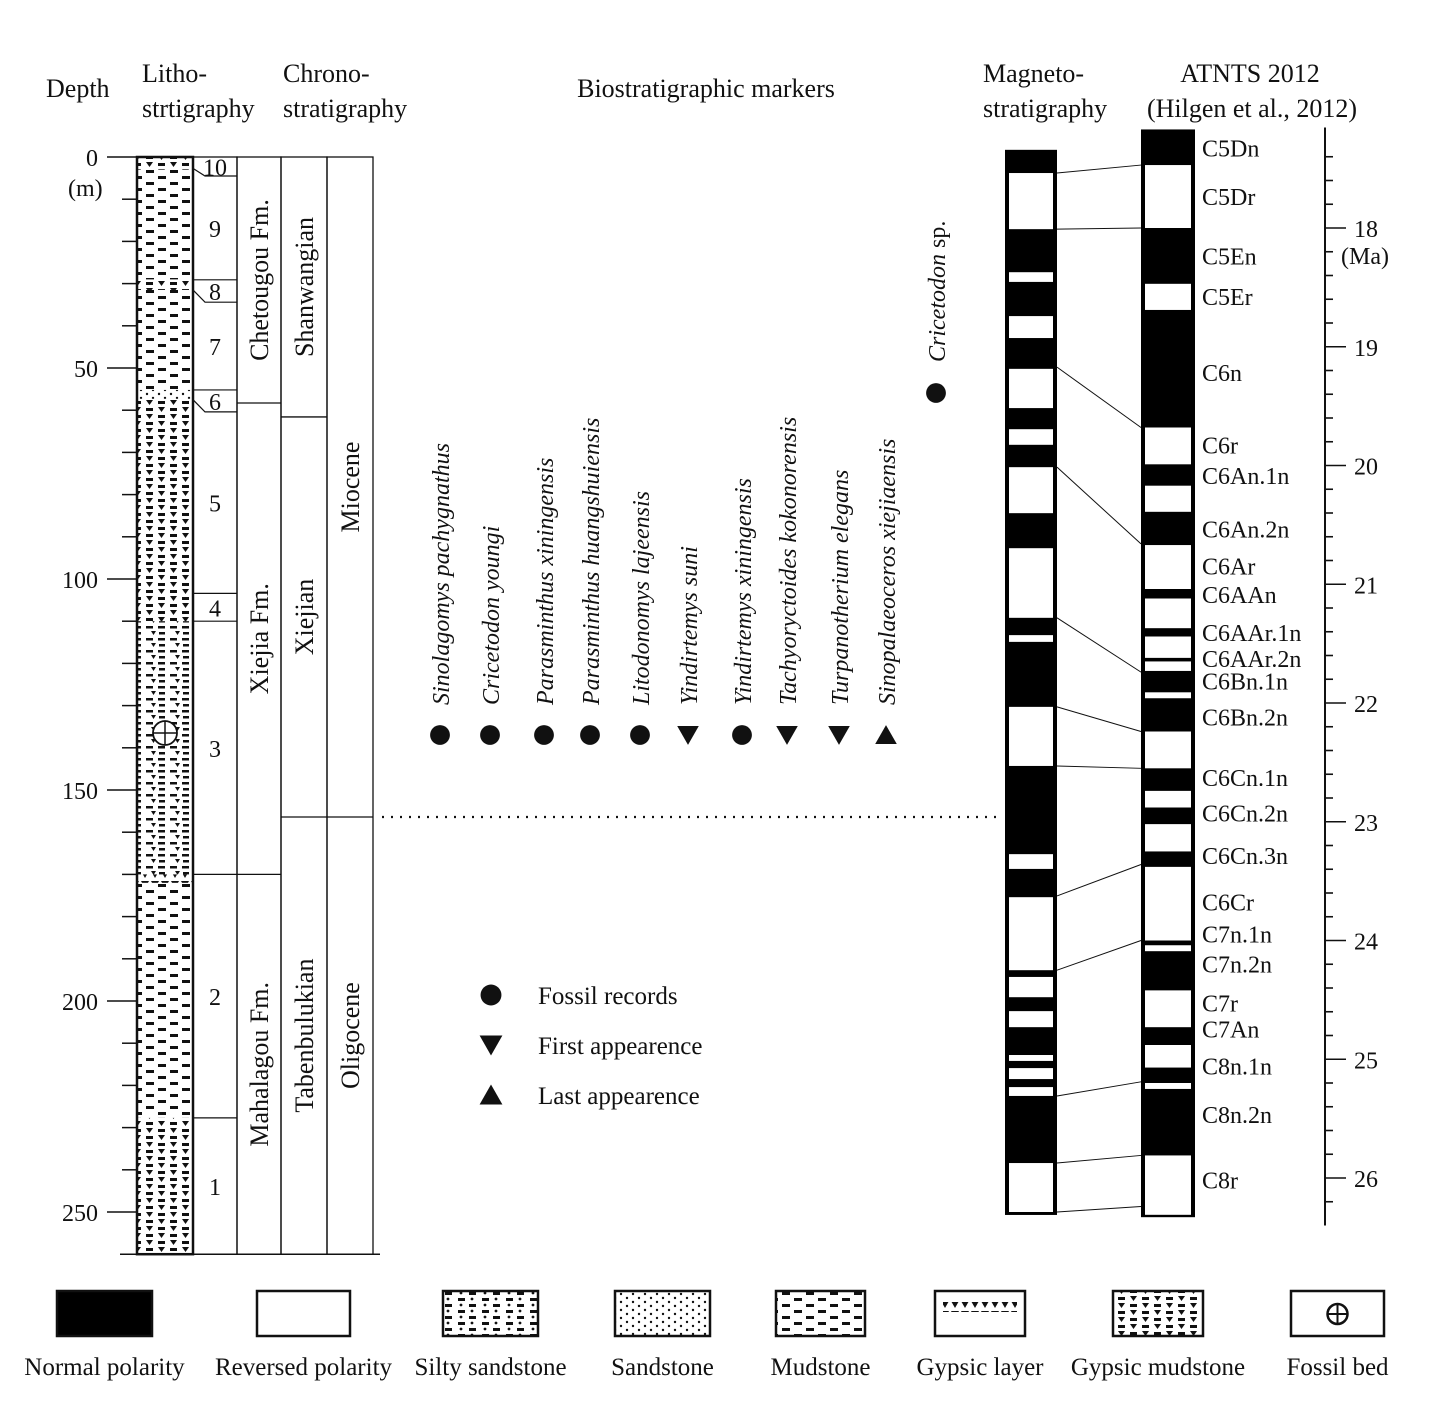  I want to click on legend-swatch-gypsic_layer, so click(980, 1313).